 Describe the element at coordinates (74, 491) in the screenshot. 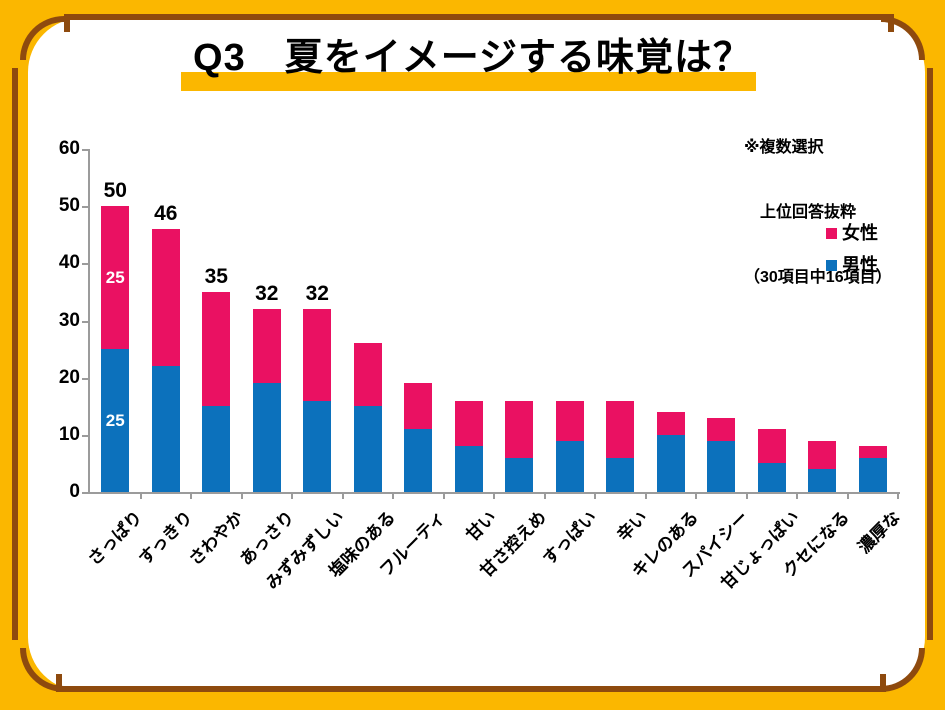

I see `y-axis-tick-label: 0` at that location.